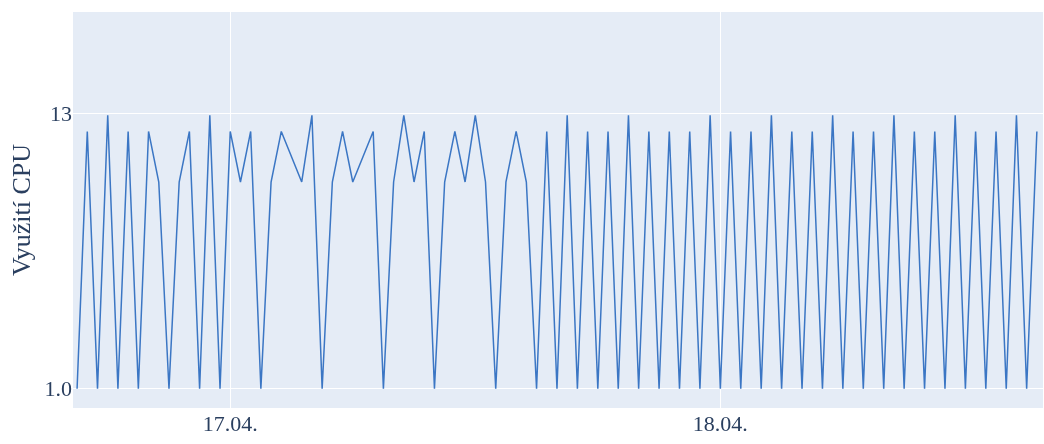 The width and height of the screenshot is (1044, 444). I want to click on y-axis-title: Využití CPU, so click(21, 210).